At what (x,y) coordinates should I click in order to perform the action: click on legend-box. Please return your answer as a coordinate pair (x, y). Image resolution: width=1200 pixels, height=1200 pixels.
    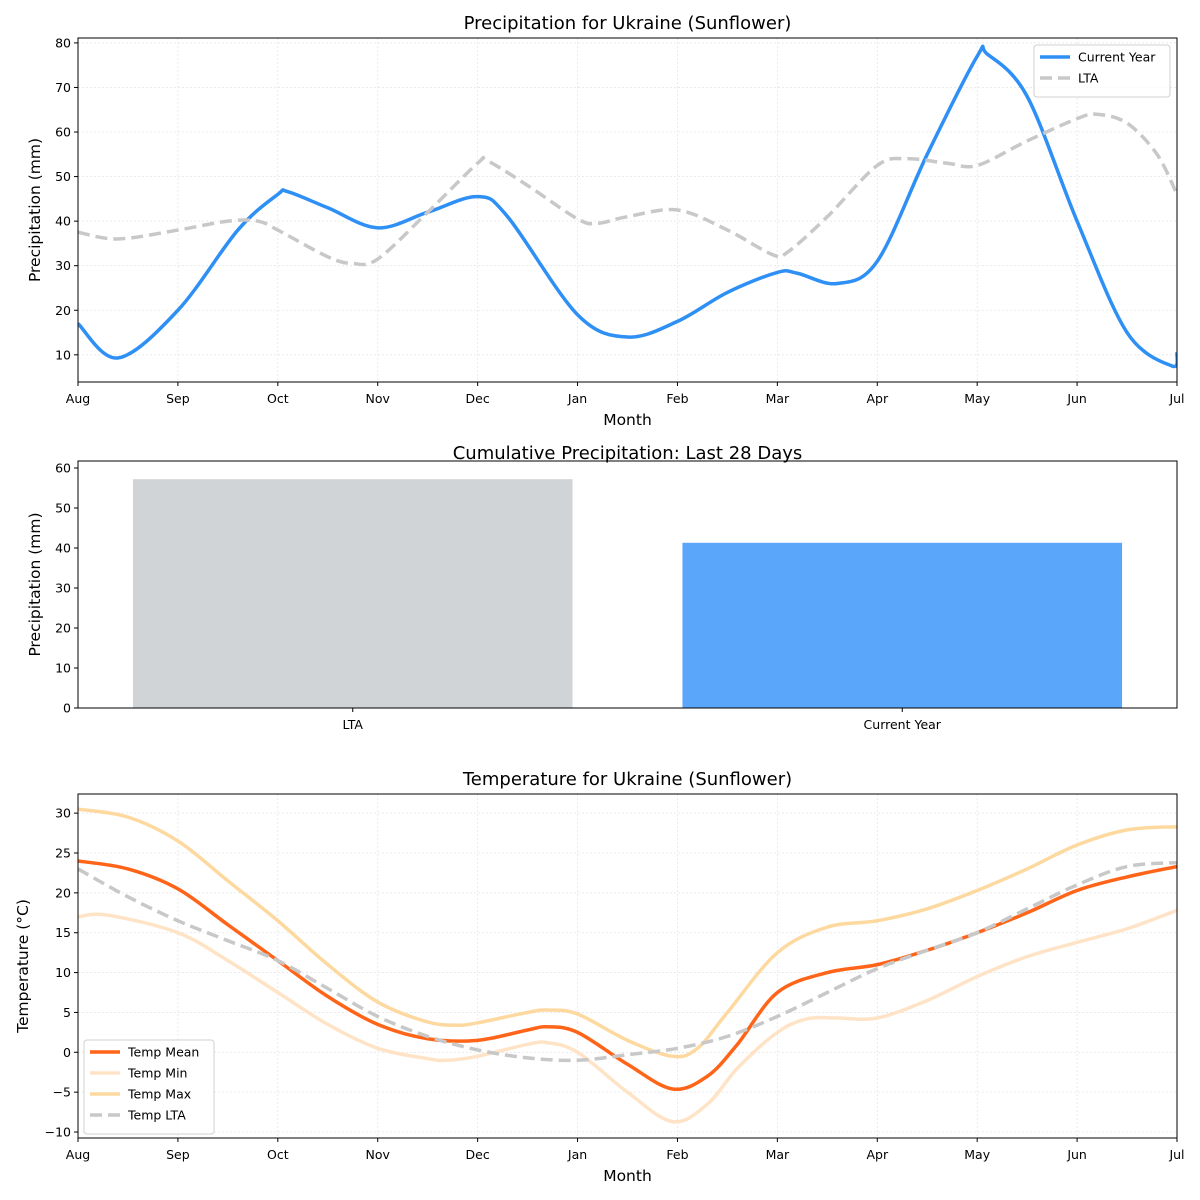
    Looking at the image, I should click on (149, 1087).